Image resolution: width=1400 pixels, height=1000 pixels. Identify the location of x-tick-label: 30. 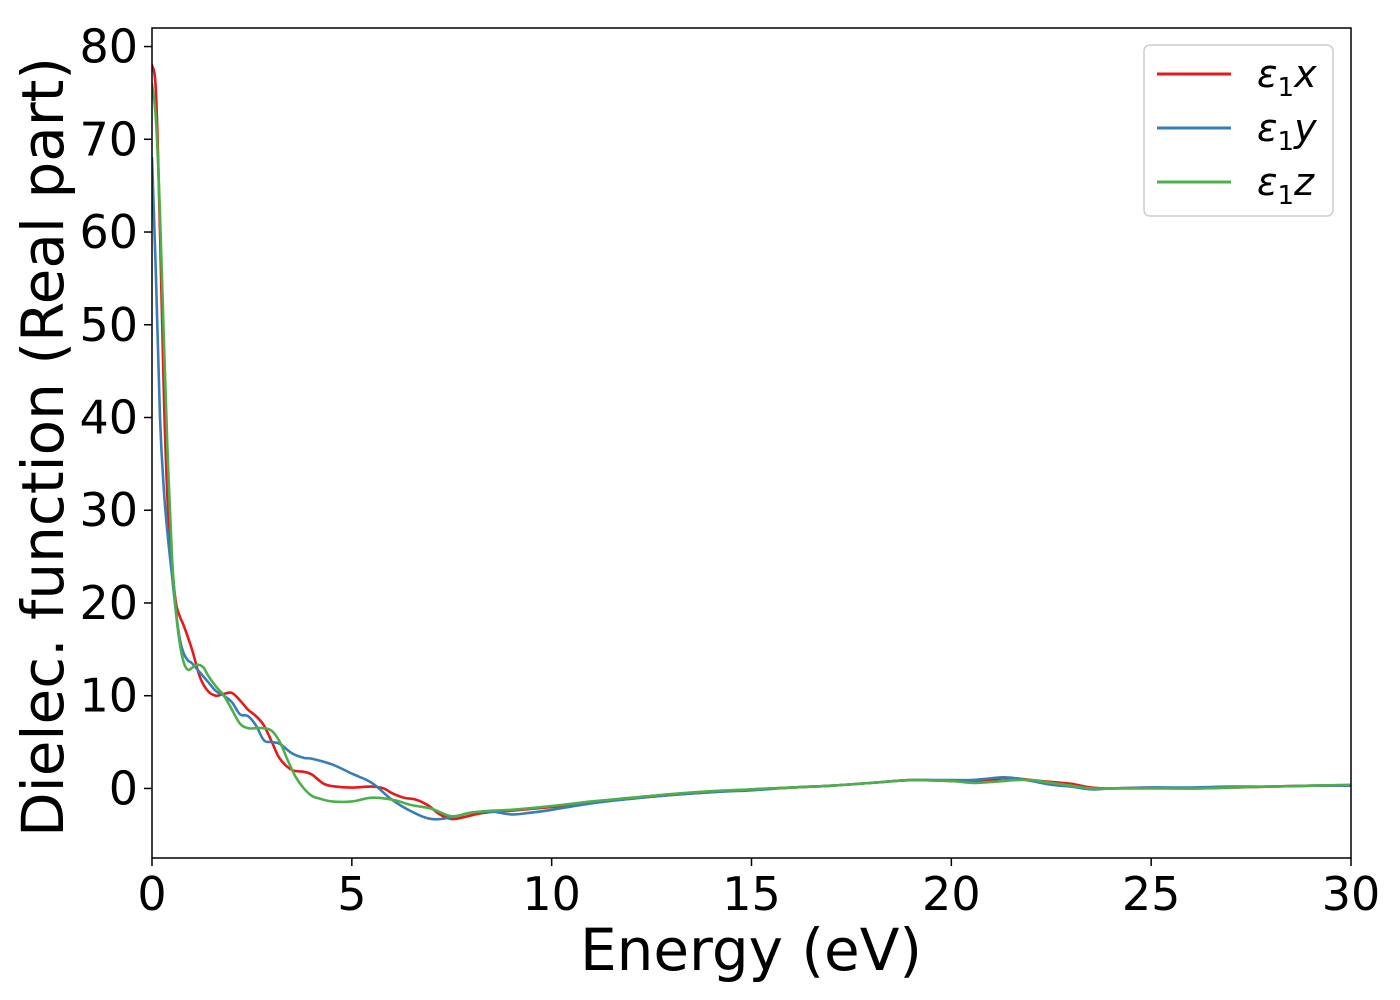
(1351, 894).